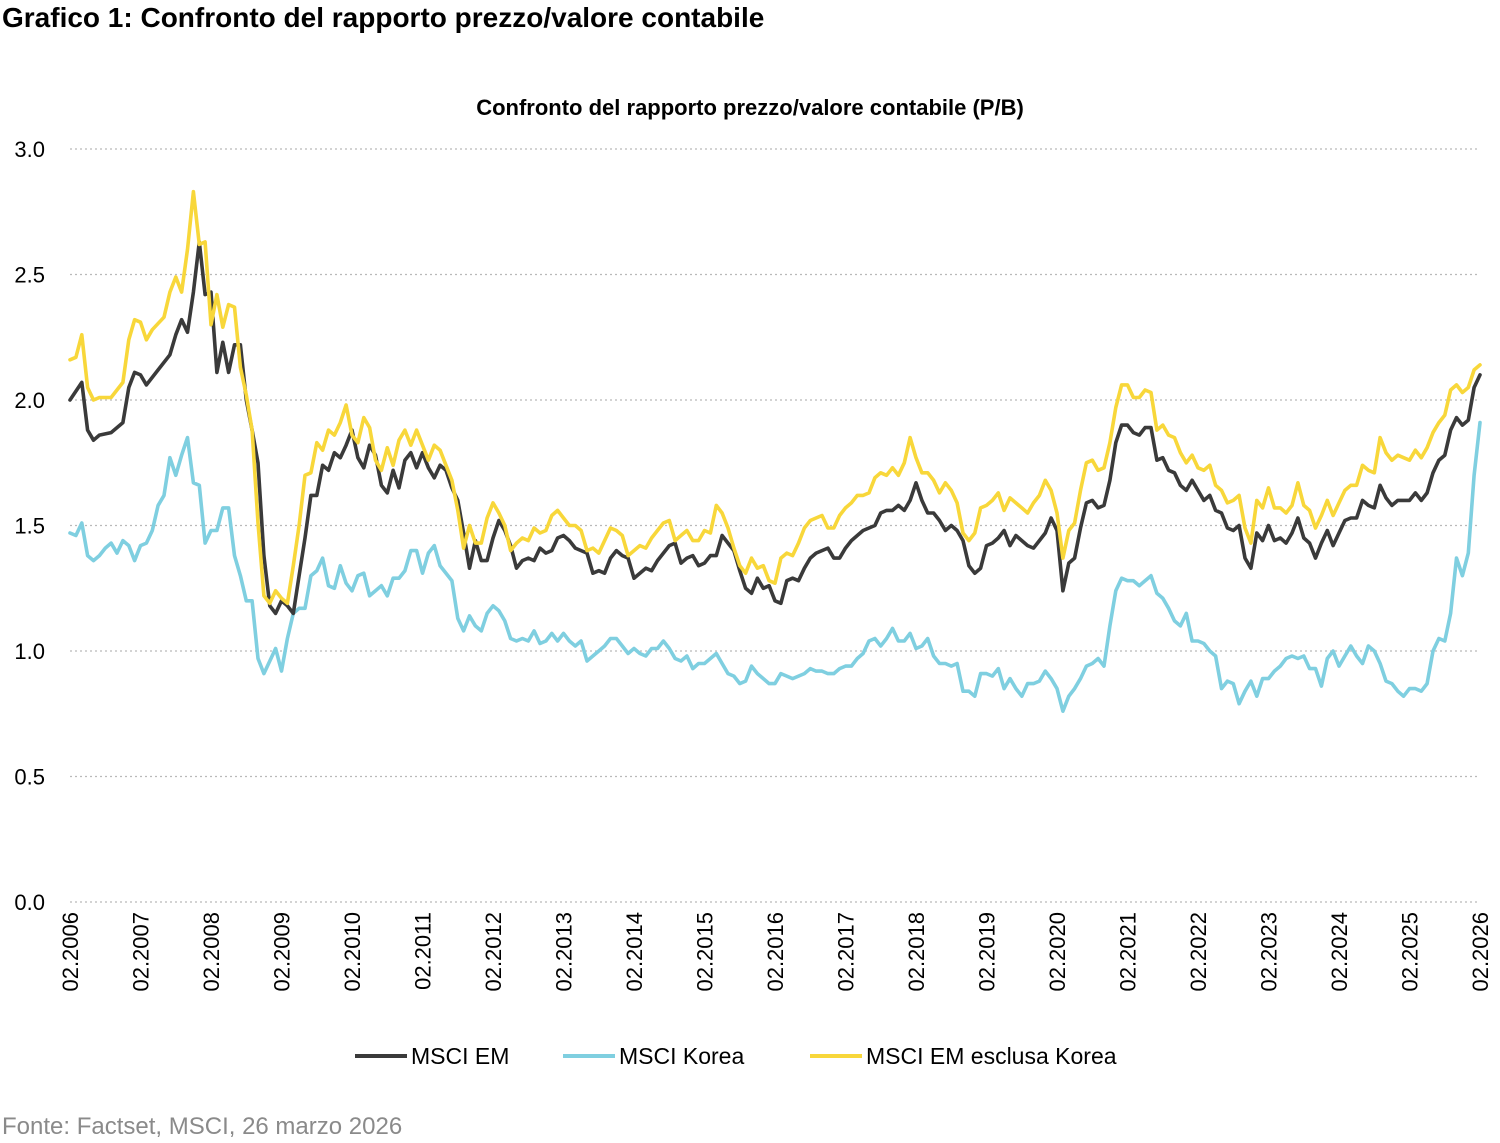  What do you see at coordinates (1339, 952) in the screenshot?
I see `x-tick-label: 02.2024` at bounding box center [1339, 952].